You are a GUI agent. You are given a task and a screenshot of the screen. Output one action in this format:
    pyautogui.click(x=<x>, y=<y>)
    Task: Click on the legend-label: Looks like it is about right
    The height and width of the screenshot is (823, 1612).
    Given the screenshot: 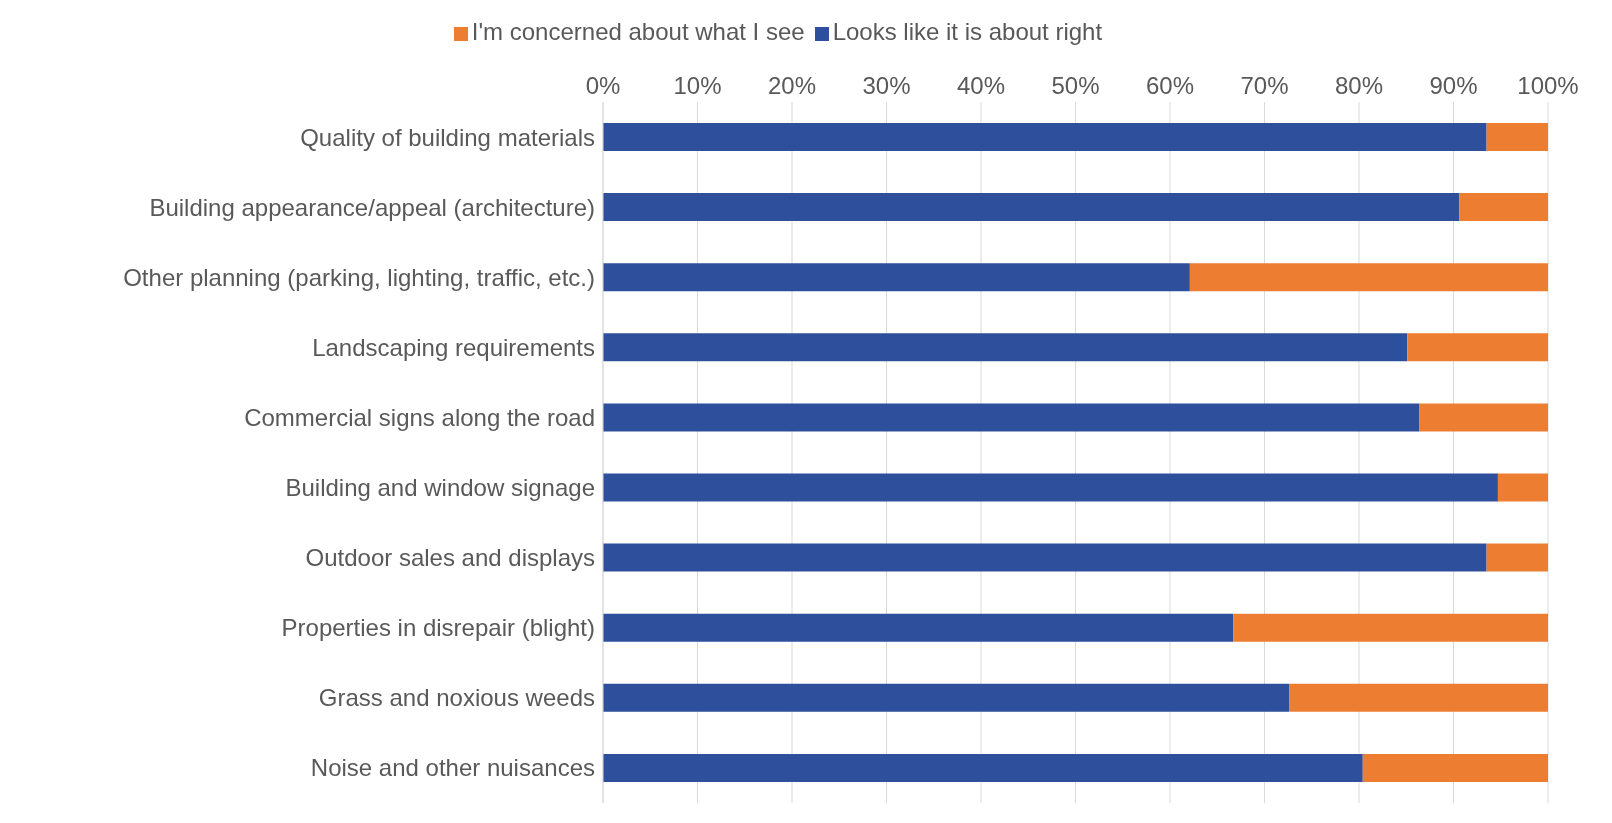 What is the action you would take?
    pyautogui.click(x=967, y=31)
    